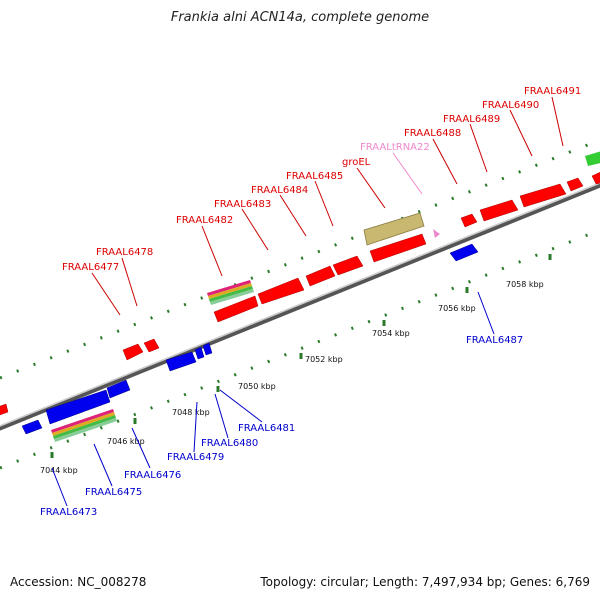 Image resolution: width=600 pixels, height=600 pixels. I want to click on multicolor-feature-upper, so click(230, 292).